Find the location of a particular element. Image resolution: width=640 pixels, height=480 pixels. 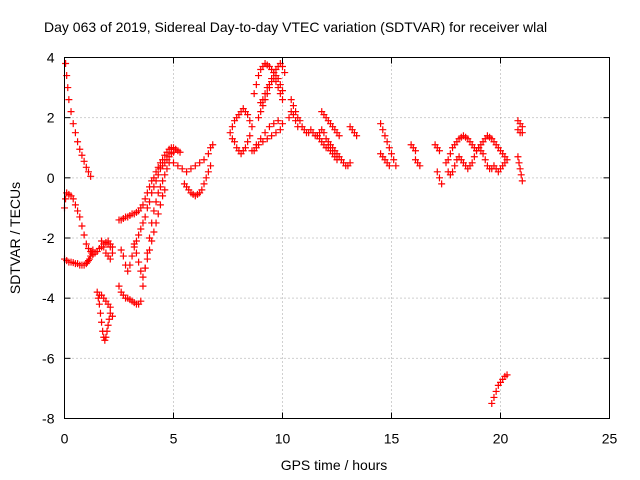

y-tick-label: -4 is located at coordinates (48, 298).